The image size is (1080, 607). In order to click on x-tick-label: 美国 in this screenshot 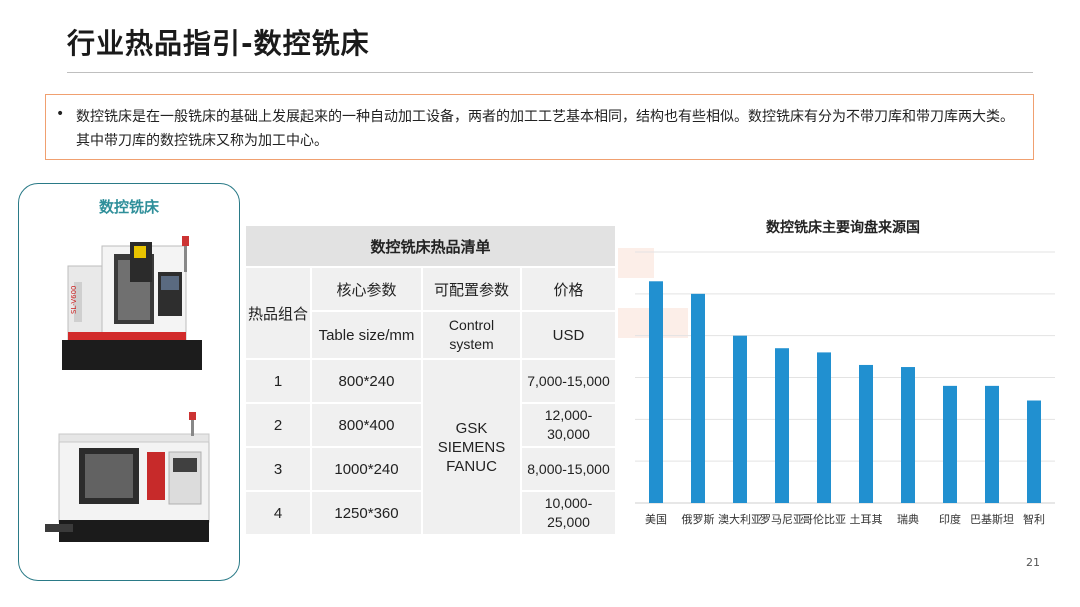, I will do `click(656, 519)`.